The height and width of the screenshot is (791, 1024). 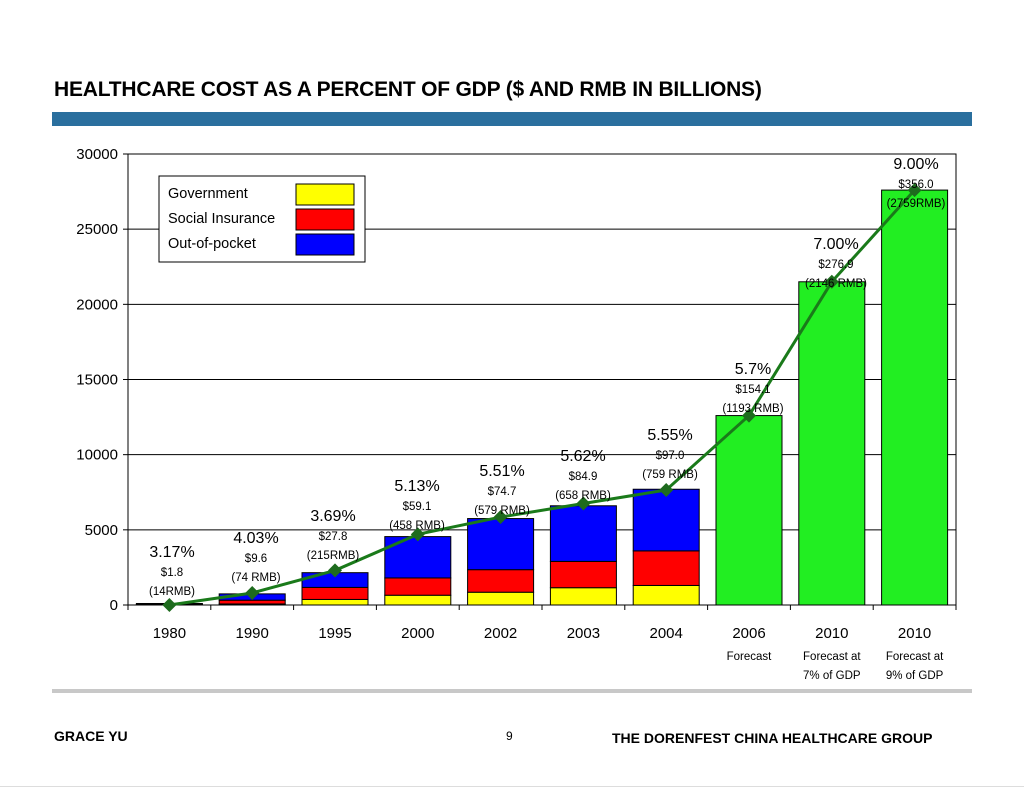 What do you see at coordinates (114, 605) in the screenshot?
I see `y-tick-label: 0` at bounding box center [114, 605].